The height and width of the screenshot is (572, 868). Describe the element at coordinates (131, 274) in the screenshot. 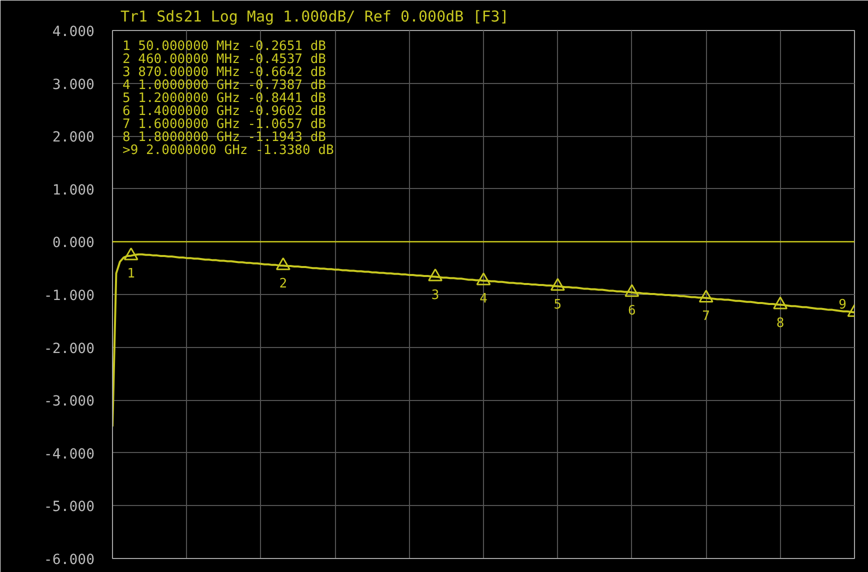

I see `annotation: 1` at that location.